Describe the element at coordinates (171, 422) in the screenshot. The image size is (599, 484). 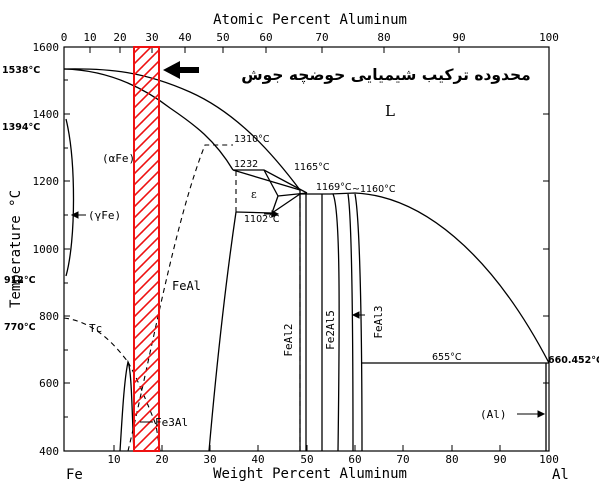
I see `fe3al-label: Fe3Al` at that location.